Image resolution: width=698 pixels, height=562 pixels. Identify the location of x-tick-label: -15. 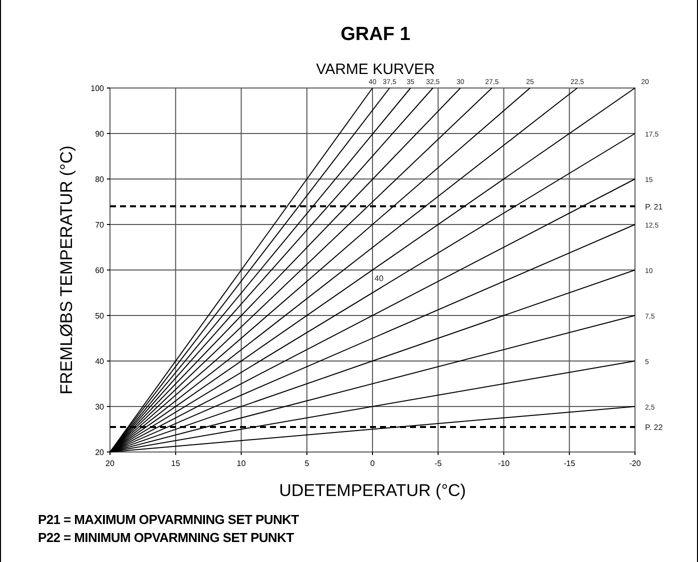
(570, 463).